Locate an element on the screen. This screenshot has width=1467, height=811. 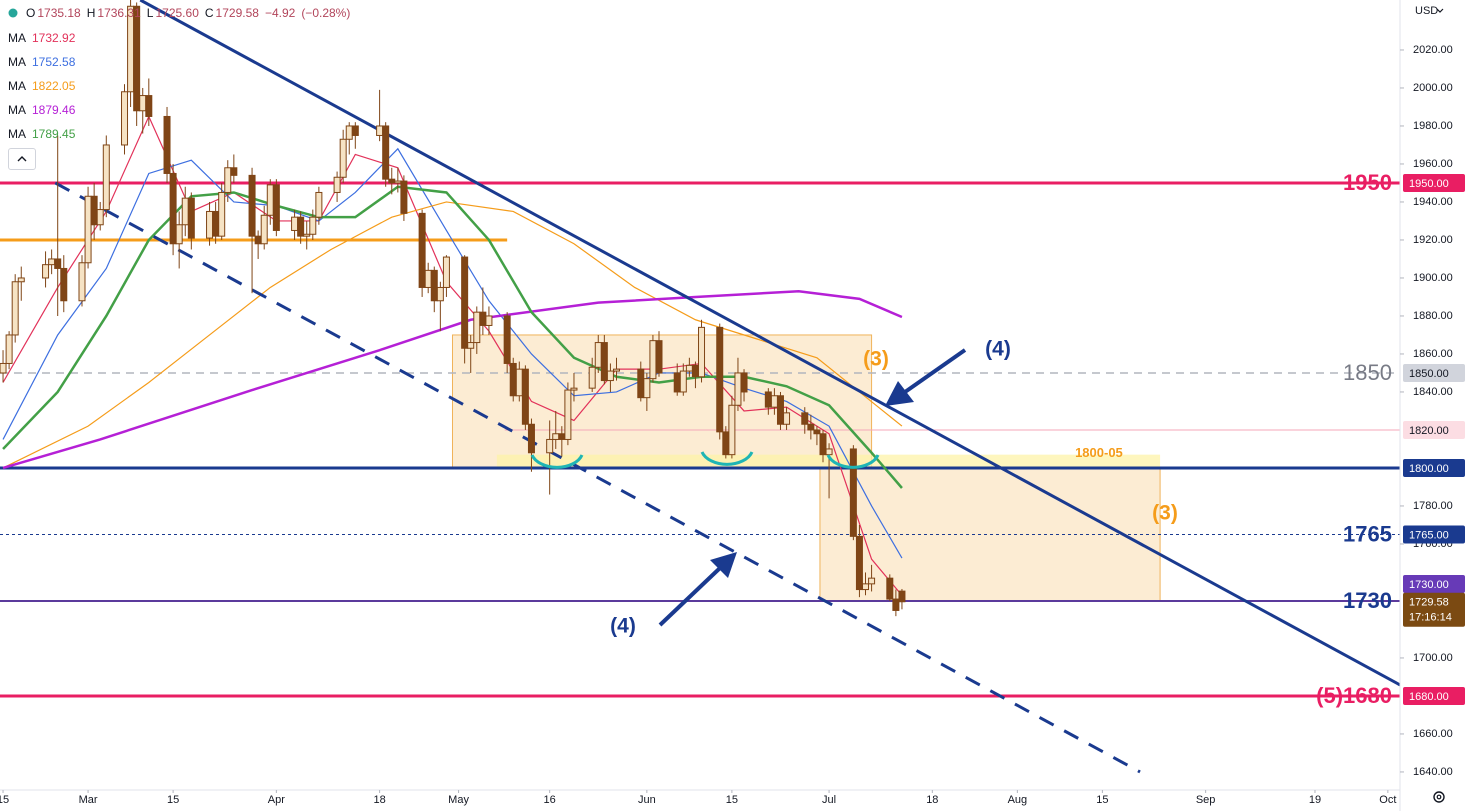
y-tick-label: 1840.00 is located at coordinates (1433, 392).